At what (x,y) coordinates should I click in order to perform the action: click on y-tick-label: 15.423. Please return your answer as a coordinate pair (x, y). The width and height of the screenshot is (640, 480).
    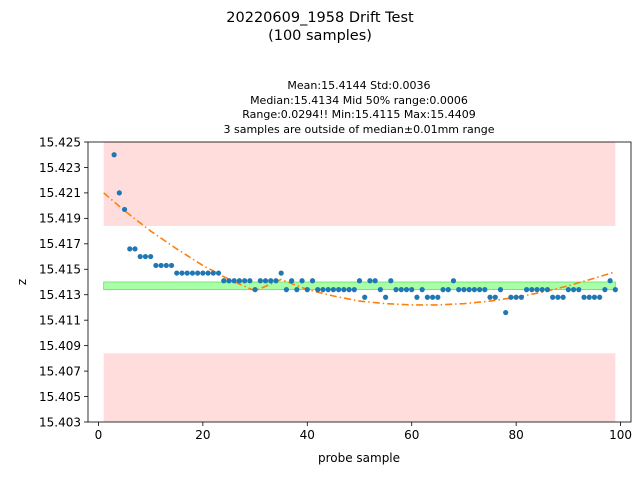
    Looking at the image, I should click on (60, 168).